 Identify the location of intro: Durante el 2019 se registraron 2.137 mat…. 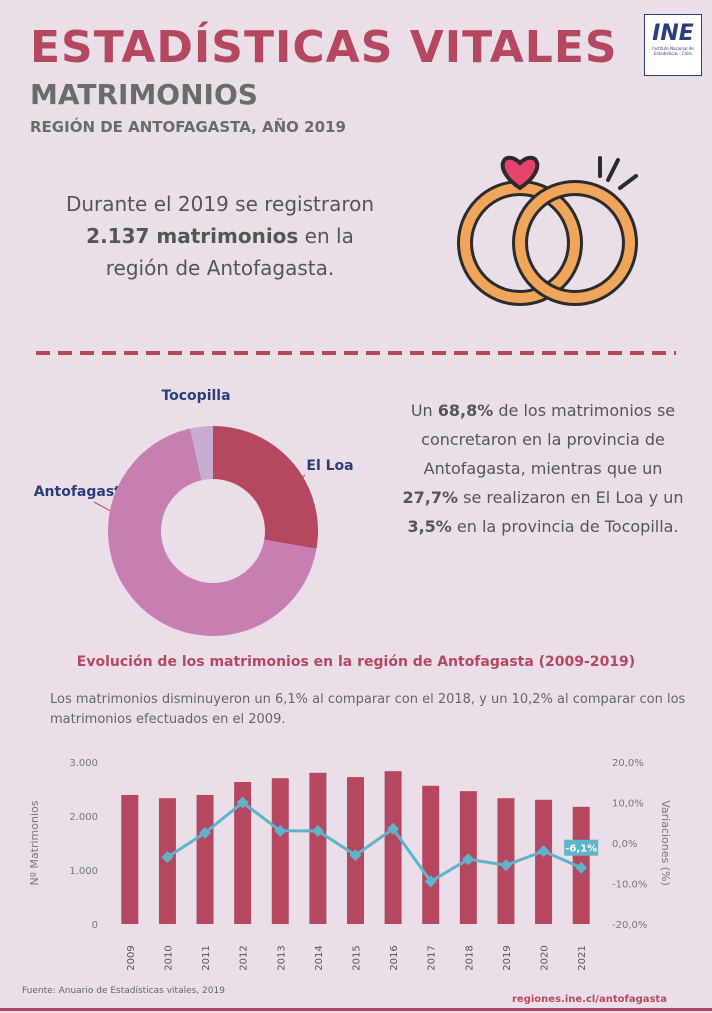
(220, 236).